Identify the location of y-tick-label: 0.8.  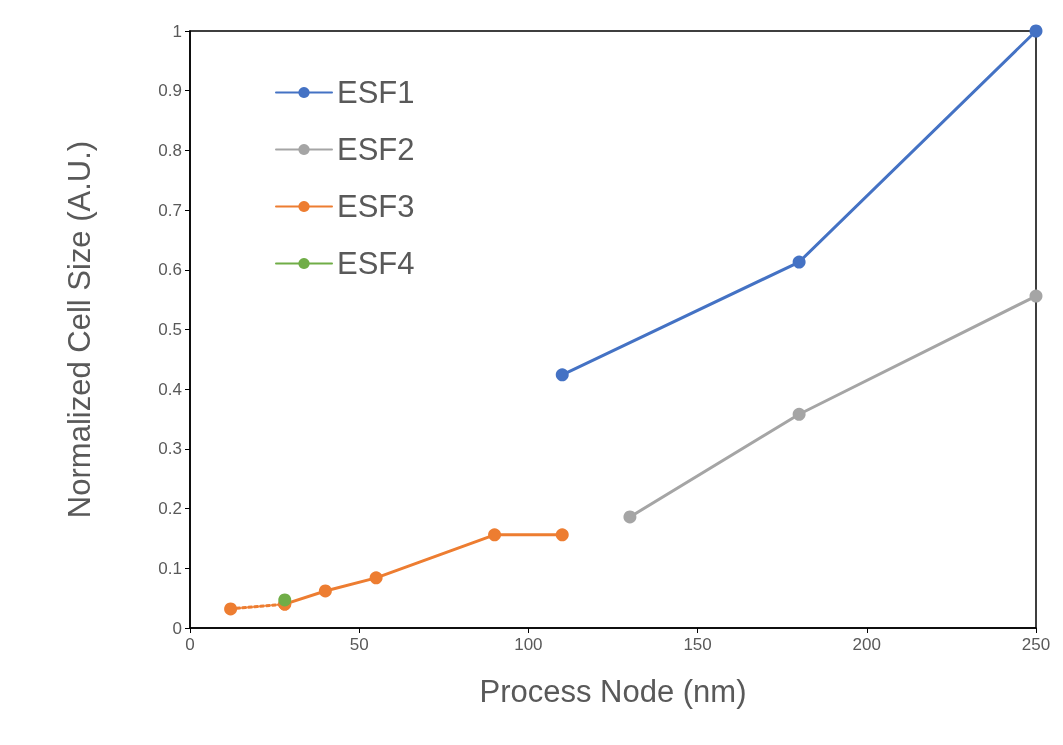
(170, 150).